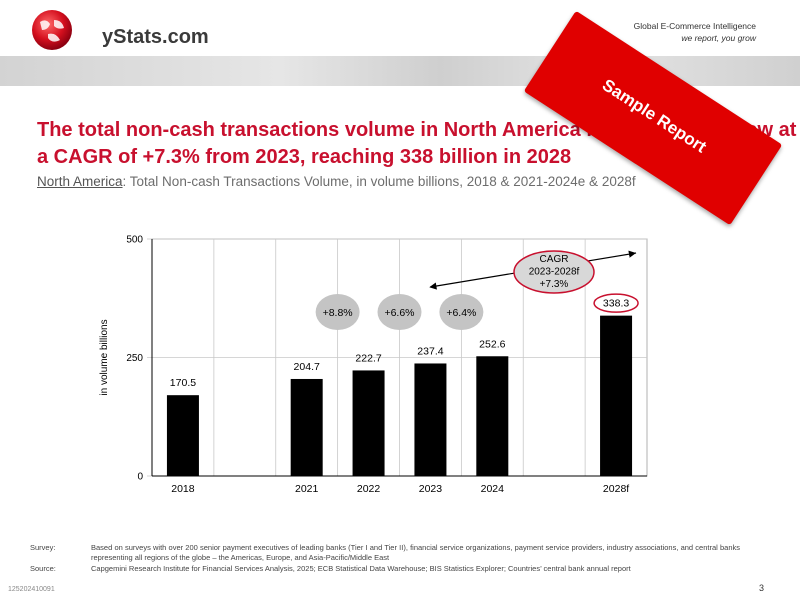 This screenshot has width=800, height=600. I want to click on data-label-2018: 170.5, so click(183, 383).